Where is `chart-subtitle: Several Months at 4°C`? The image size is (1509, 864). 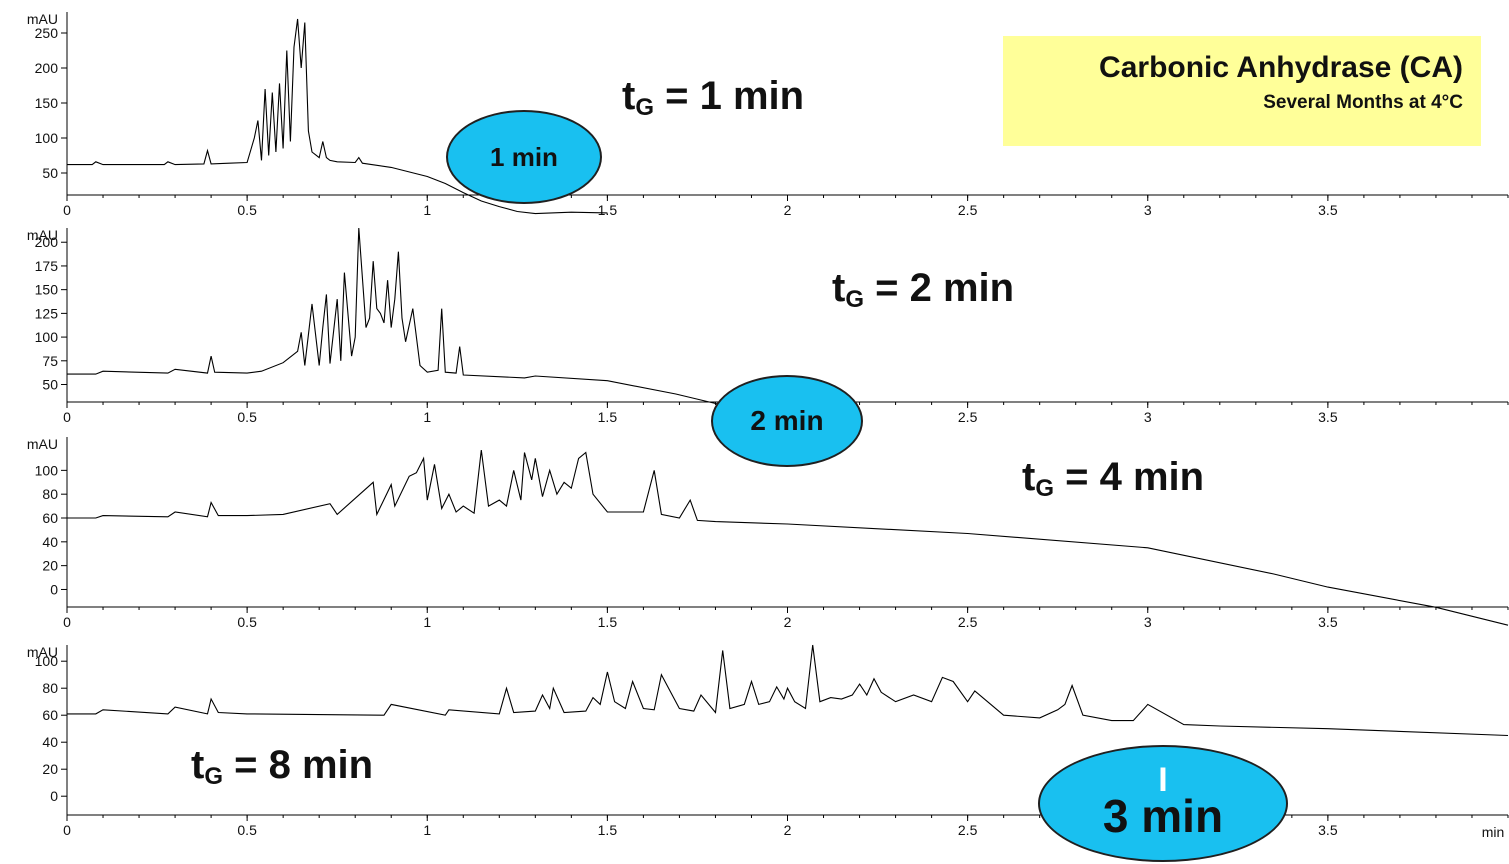 chart-subtitle: Several Months at 4°C is located at coordinates (1363, 102).